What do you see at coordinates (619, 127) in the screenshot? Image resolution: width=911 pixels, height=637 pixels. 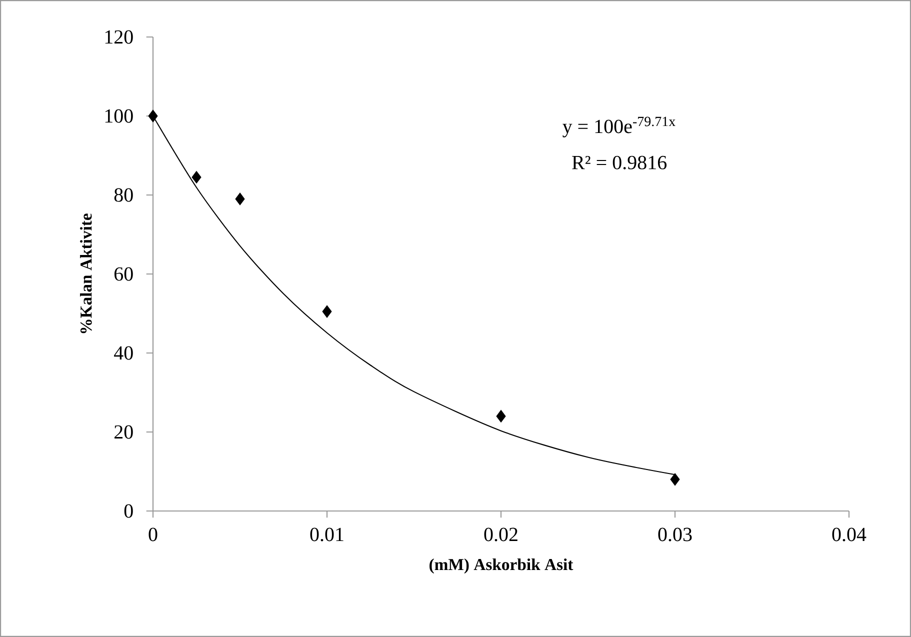 I see `annotation: y = 100e$^{-79.71x}$` at bounding box center [619, 127].